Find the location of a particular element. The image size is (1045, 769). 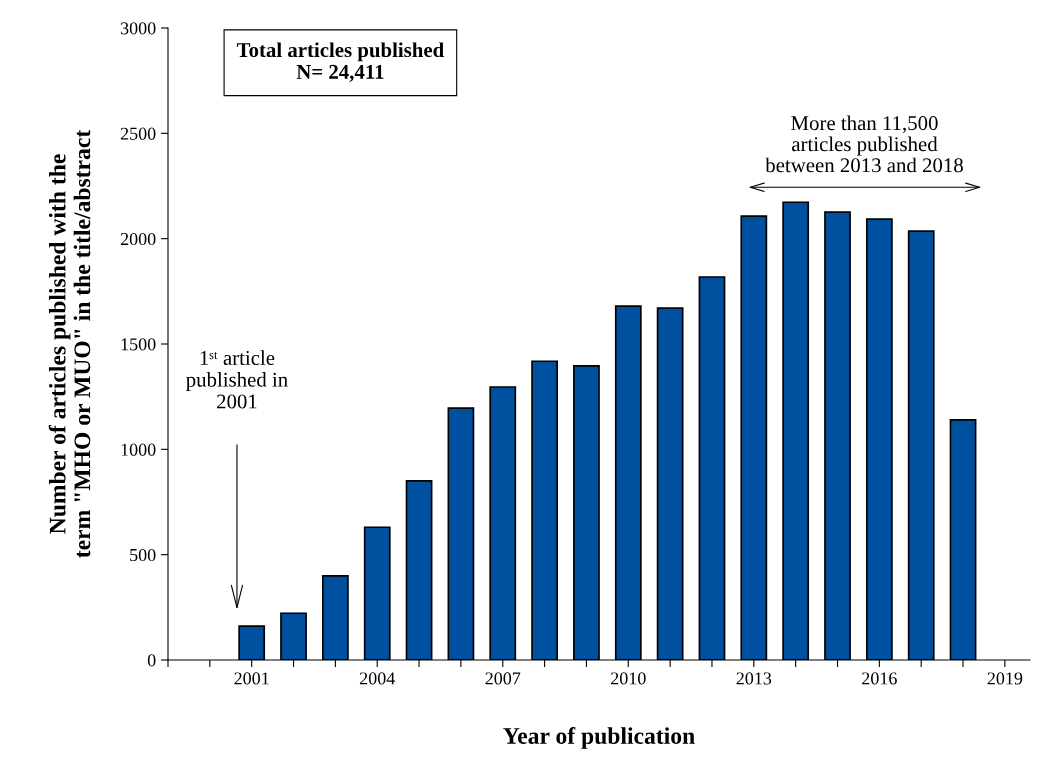

annotation: Total articles published N= 24,411 is located at coordinates (340, 62).